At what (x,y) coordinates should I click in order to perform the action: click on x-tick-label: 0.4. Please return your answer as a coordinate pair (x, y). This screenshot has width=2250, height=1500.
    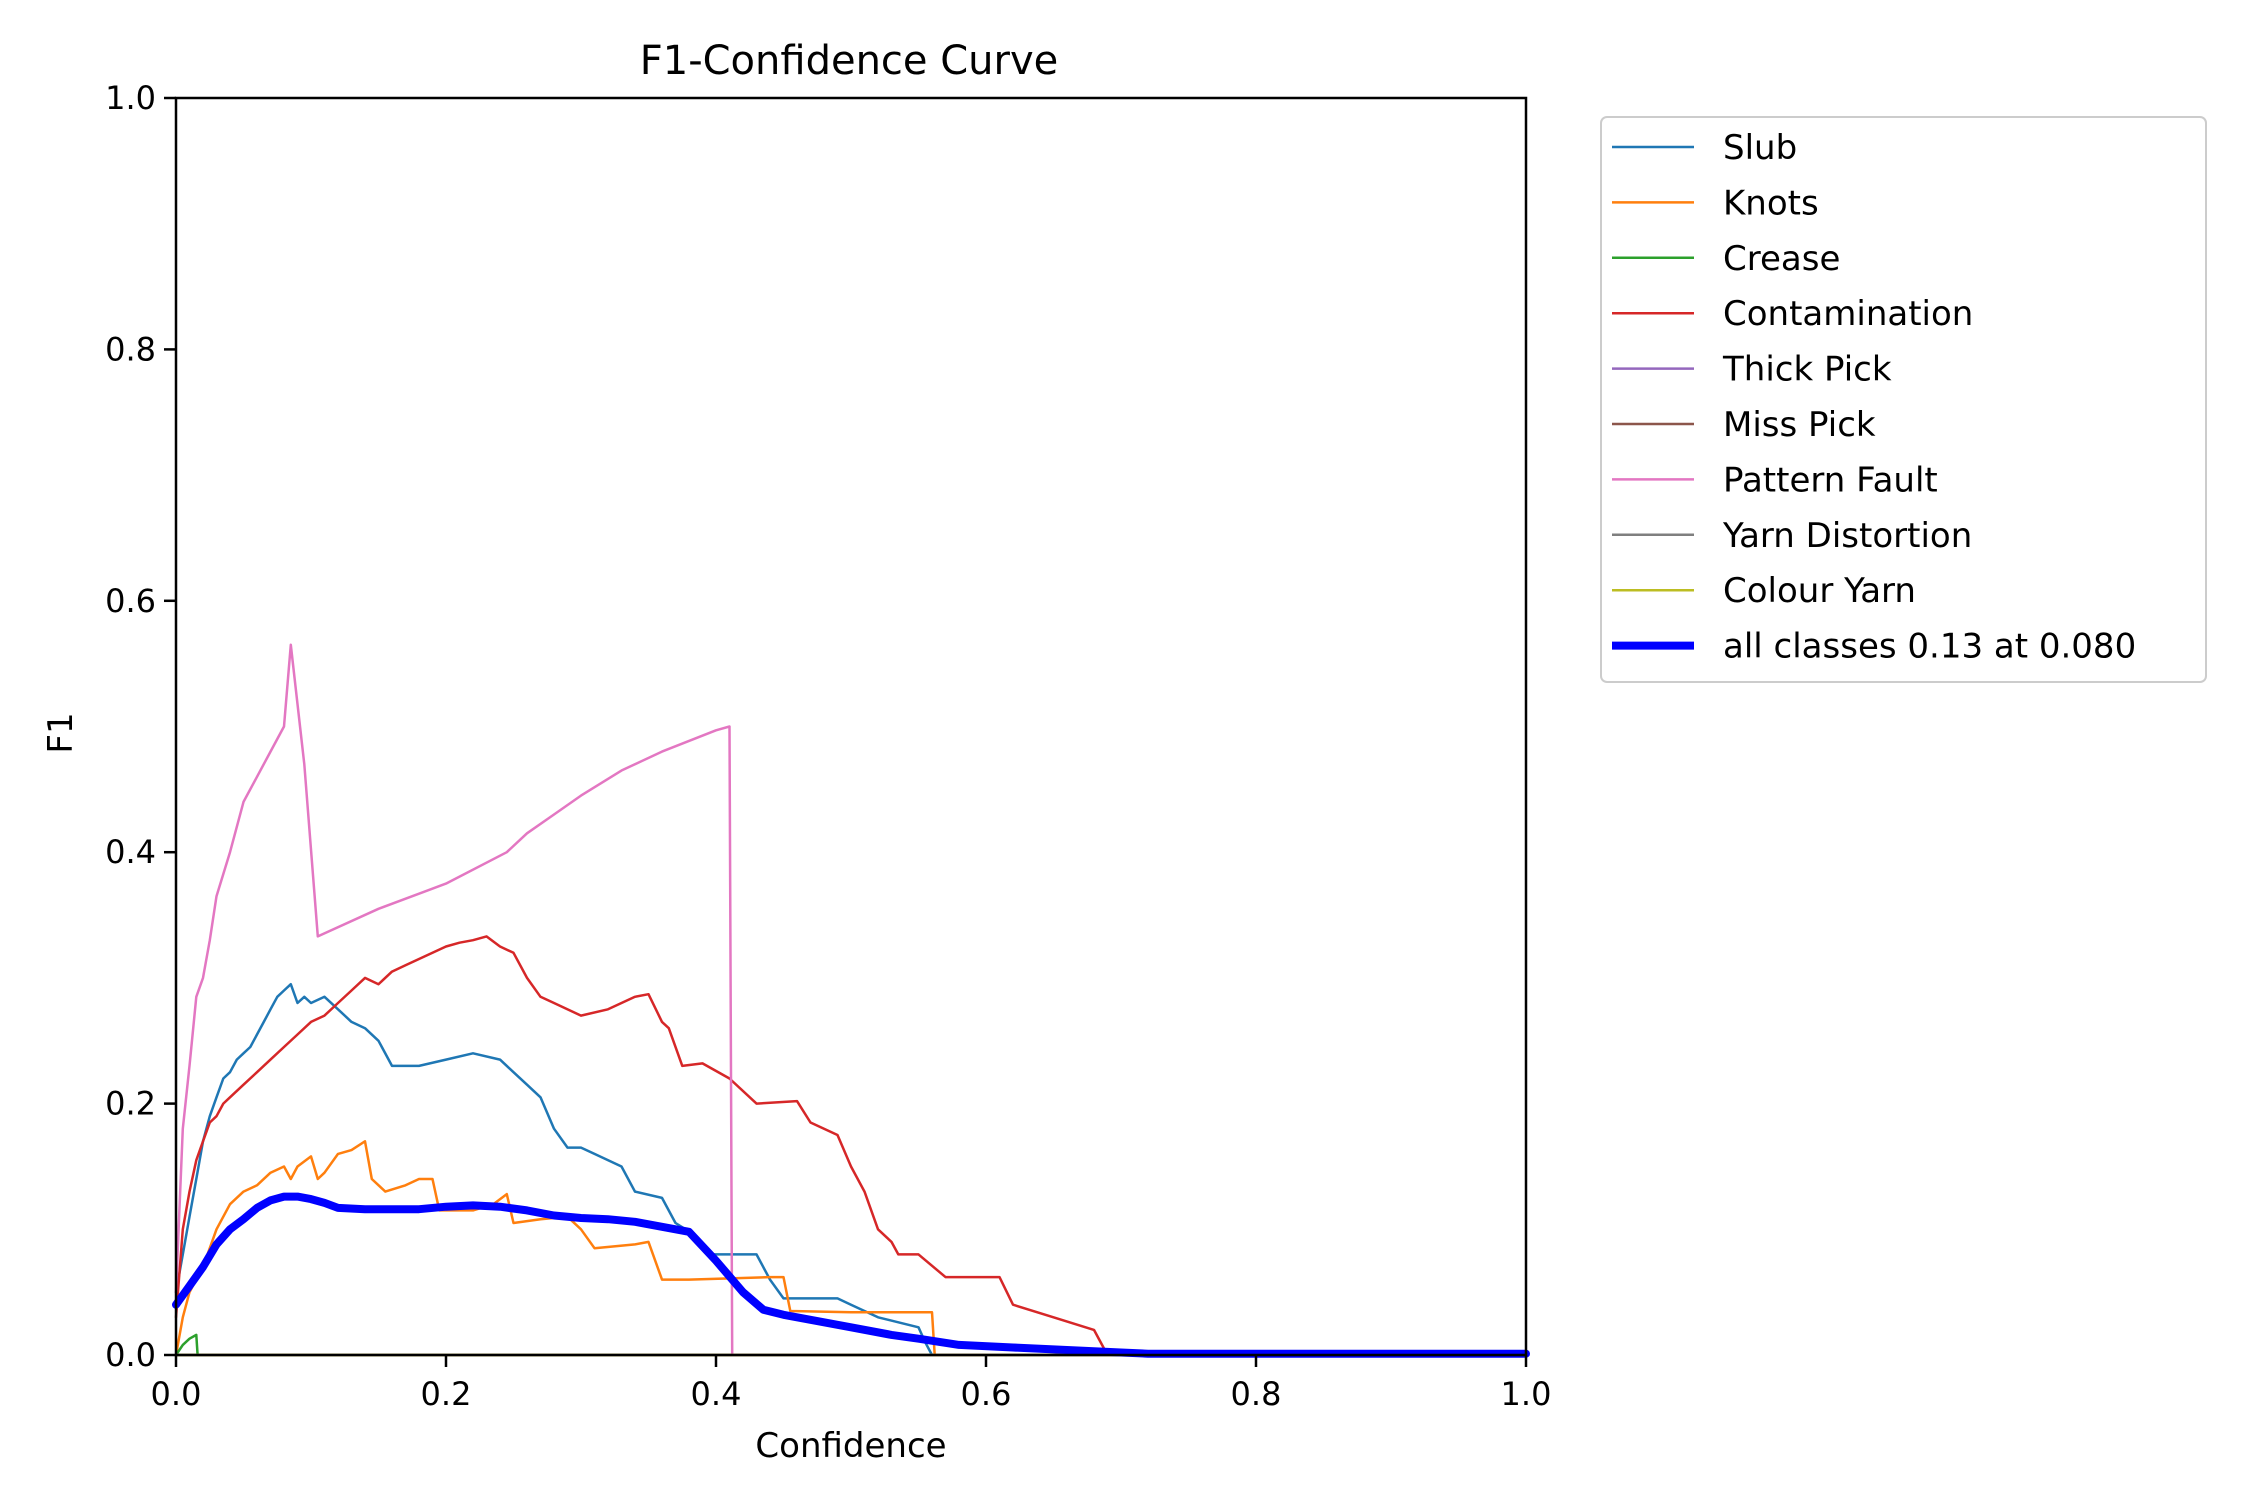
    Looking at the image, I should click on (716, 1394).